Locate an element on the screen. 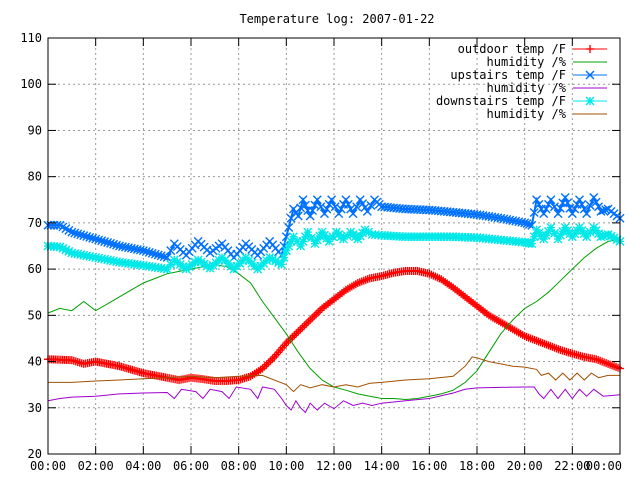 The image size is (640, 480). x-tick-label: 14:00 is located at coordinates (382, 466).